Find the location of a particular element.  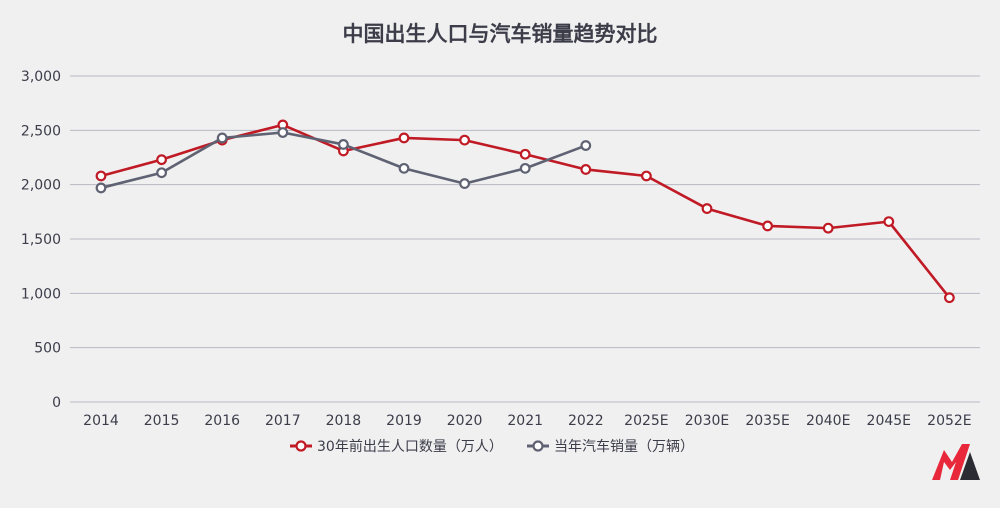

x-tick-label: 2017 is located at coordinates (283, 421).